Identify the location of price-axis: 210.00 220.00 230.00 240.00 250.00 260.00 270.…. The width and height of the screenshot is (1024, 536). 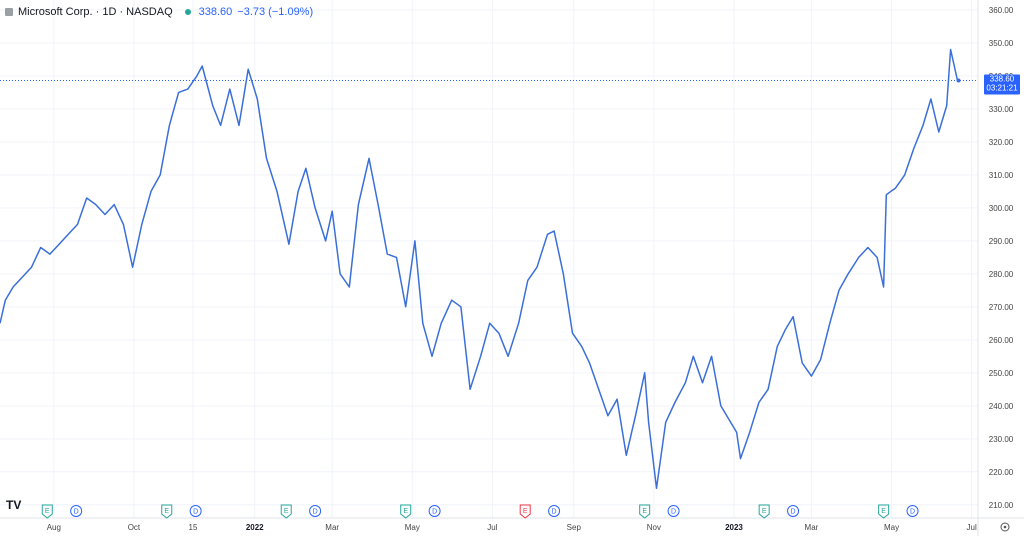
(1001, 258).